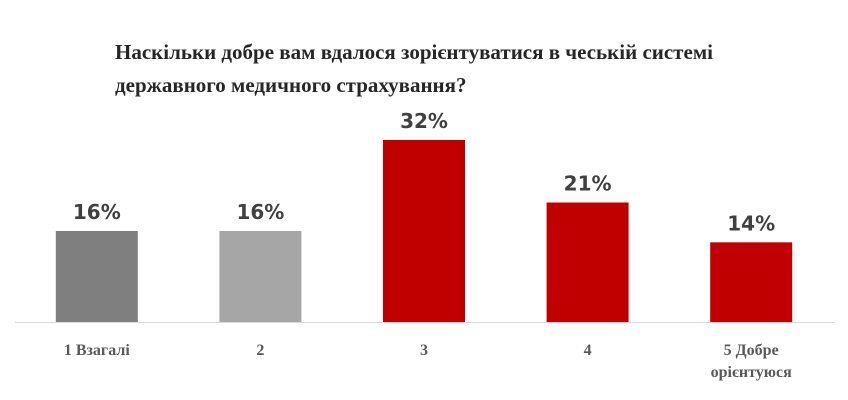 This screenshot has width=848, height=400. I want to click on x-tick-label: 4, so click(587, 350).